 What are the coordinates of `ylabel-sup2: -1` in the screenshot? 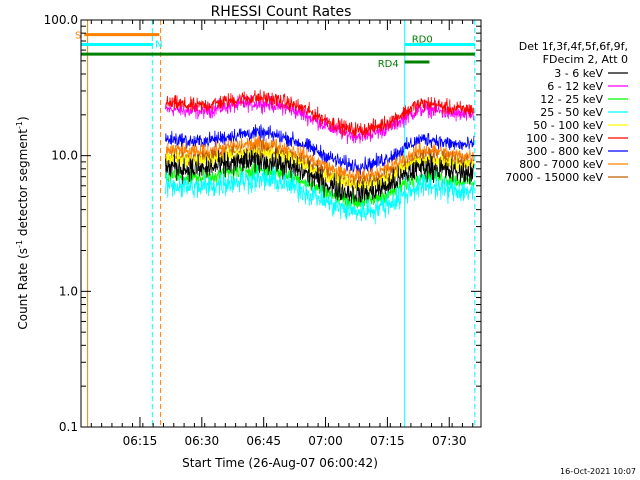 It's located at (19, 125).